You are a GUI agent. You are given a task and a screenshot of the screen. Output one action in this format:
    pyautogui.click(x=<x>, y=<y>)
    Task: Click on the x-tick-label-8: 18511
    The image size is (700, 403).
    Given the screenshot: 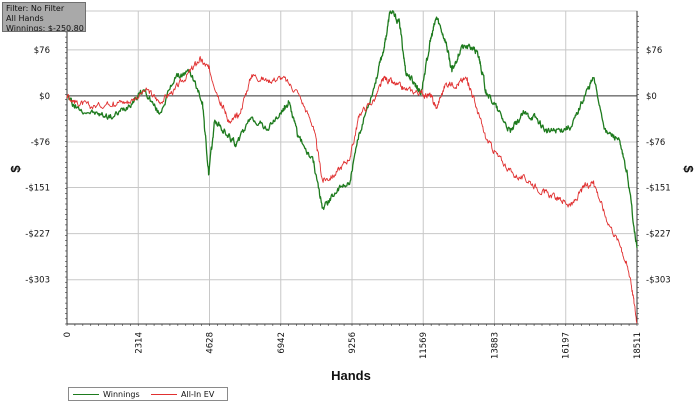 What is the action you would take?
    pyautogui.click(x=638, y=345)
    